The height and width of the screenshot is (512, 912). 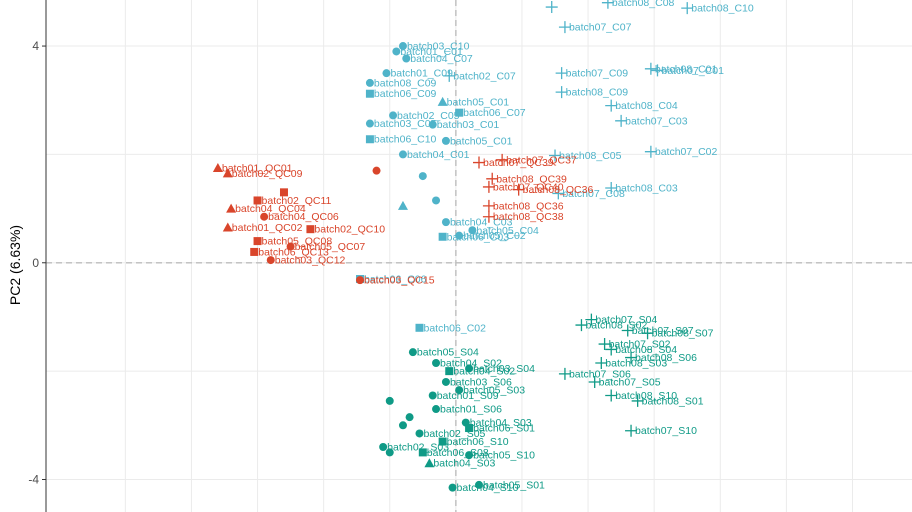 I want to click on sample-point-label: batch08_S07, so click(x=683, y=334).